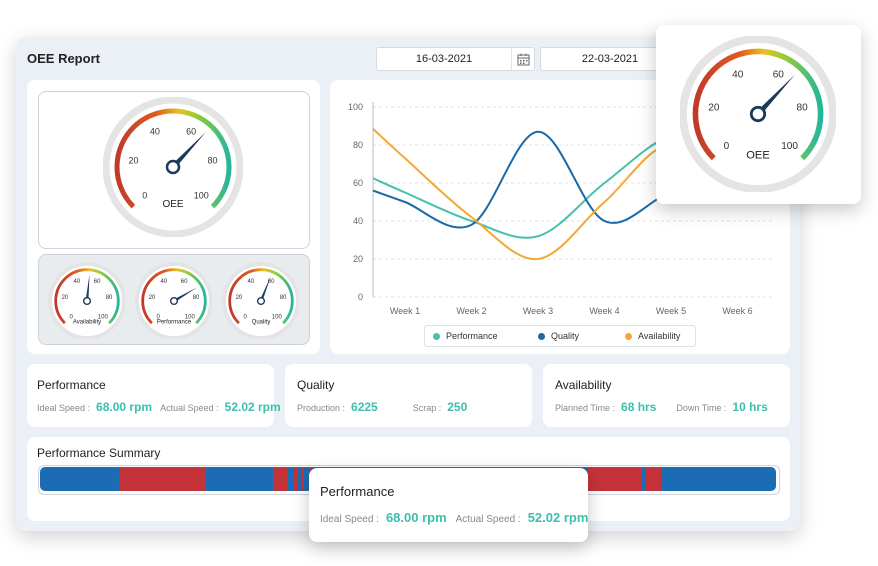  I want to click on chart-legend: Performance Quality Availability, so click(560, 336).